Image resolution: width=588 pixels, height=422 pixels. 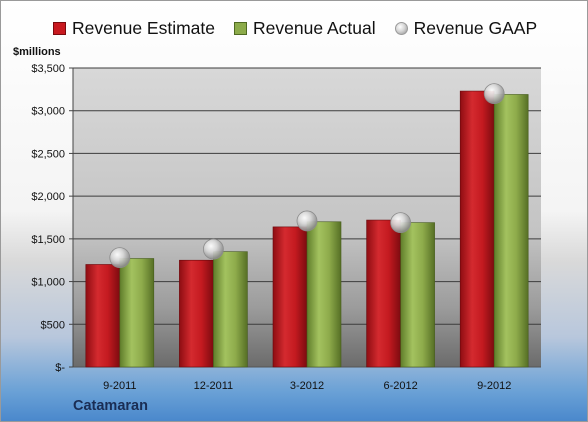 What do you see at coordinates (48, 69) in the screenshot?
I see `y-tick-label: $3,500` at bounding box center [48, 69].